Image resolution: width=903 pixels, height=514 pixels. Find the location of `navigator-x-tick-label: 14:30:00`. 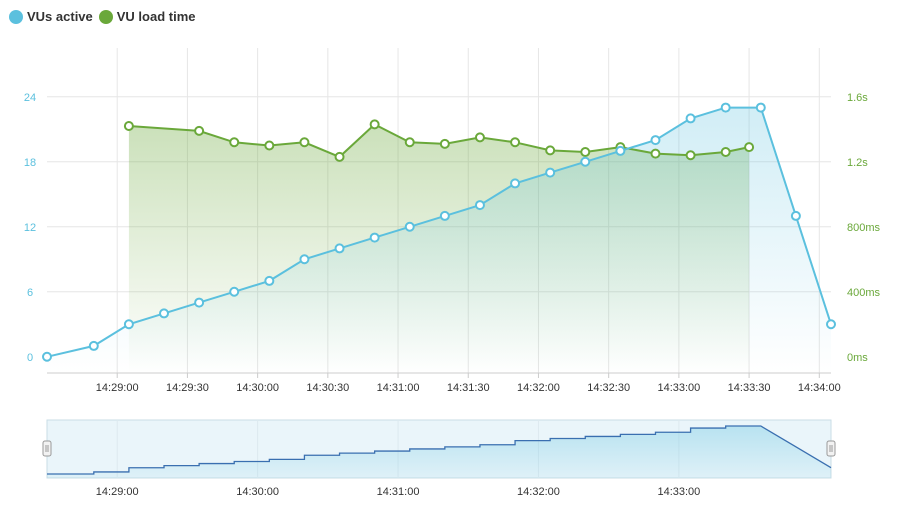

navigator-x-tick-label: 14:30:00 is located at coordinates (257, 492).